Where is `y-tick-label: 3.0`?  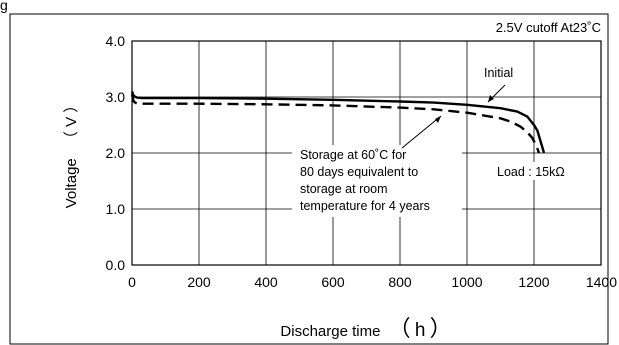 y-tick-label: 3.0 is located at coordinates (116, 97).